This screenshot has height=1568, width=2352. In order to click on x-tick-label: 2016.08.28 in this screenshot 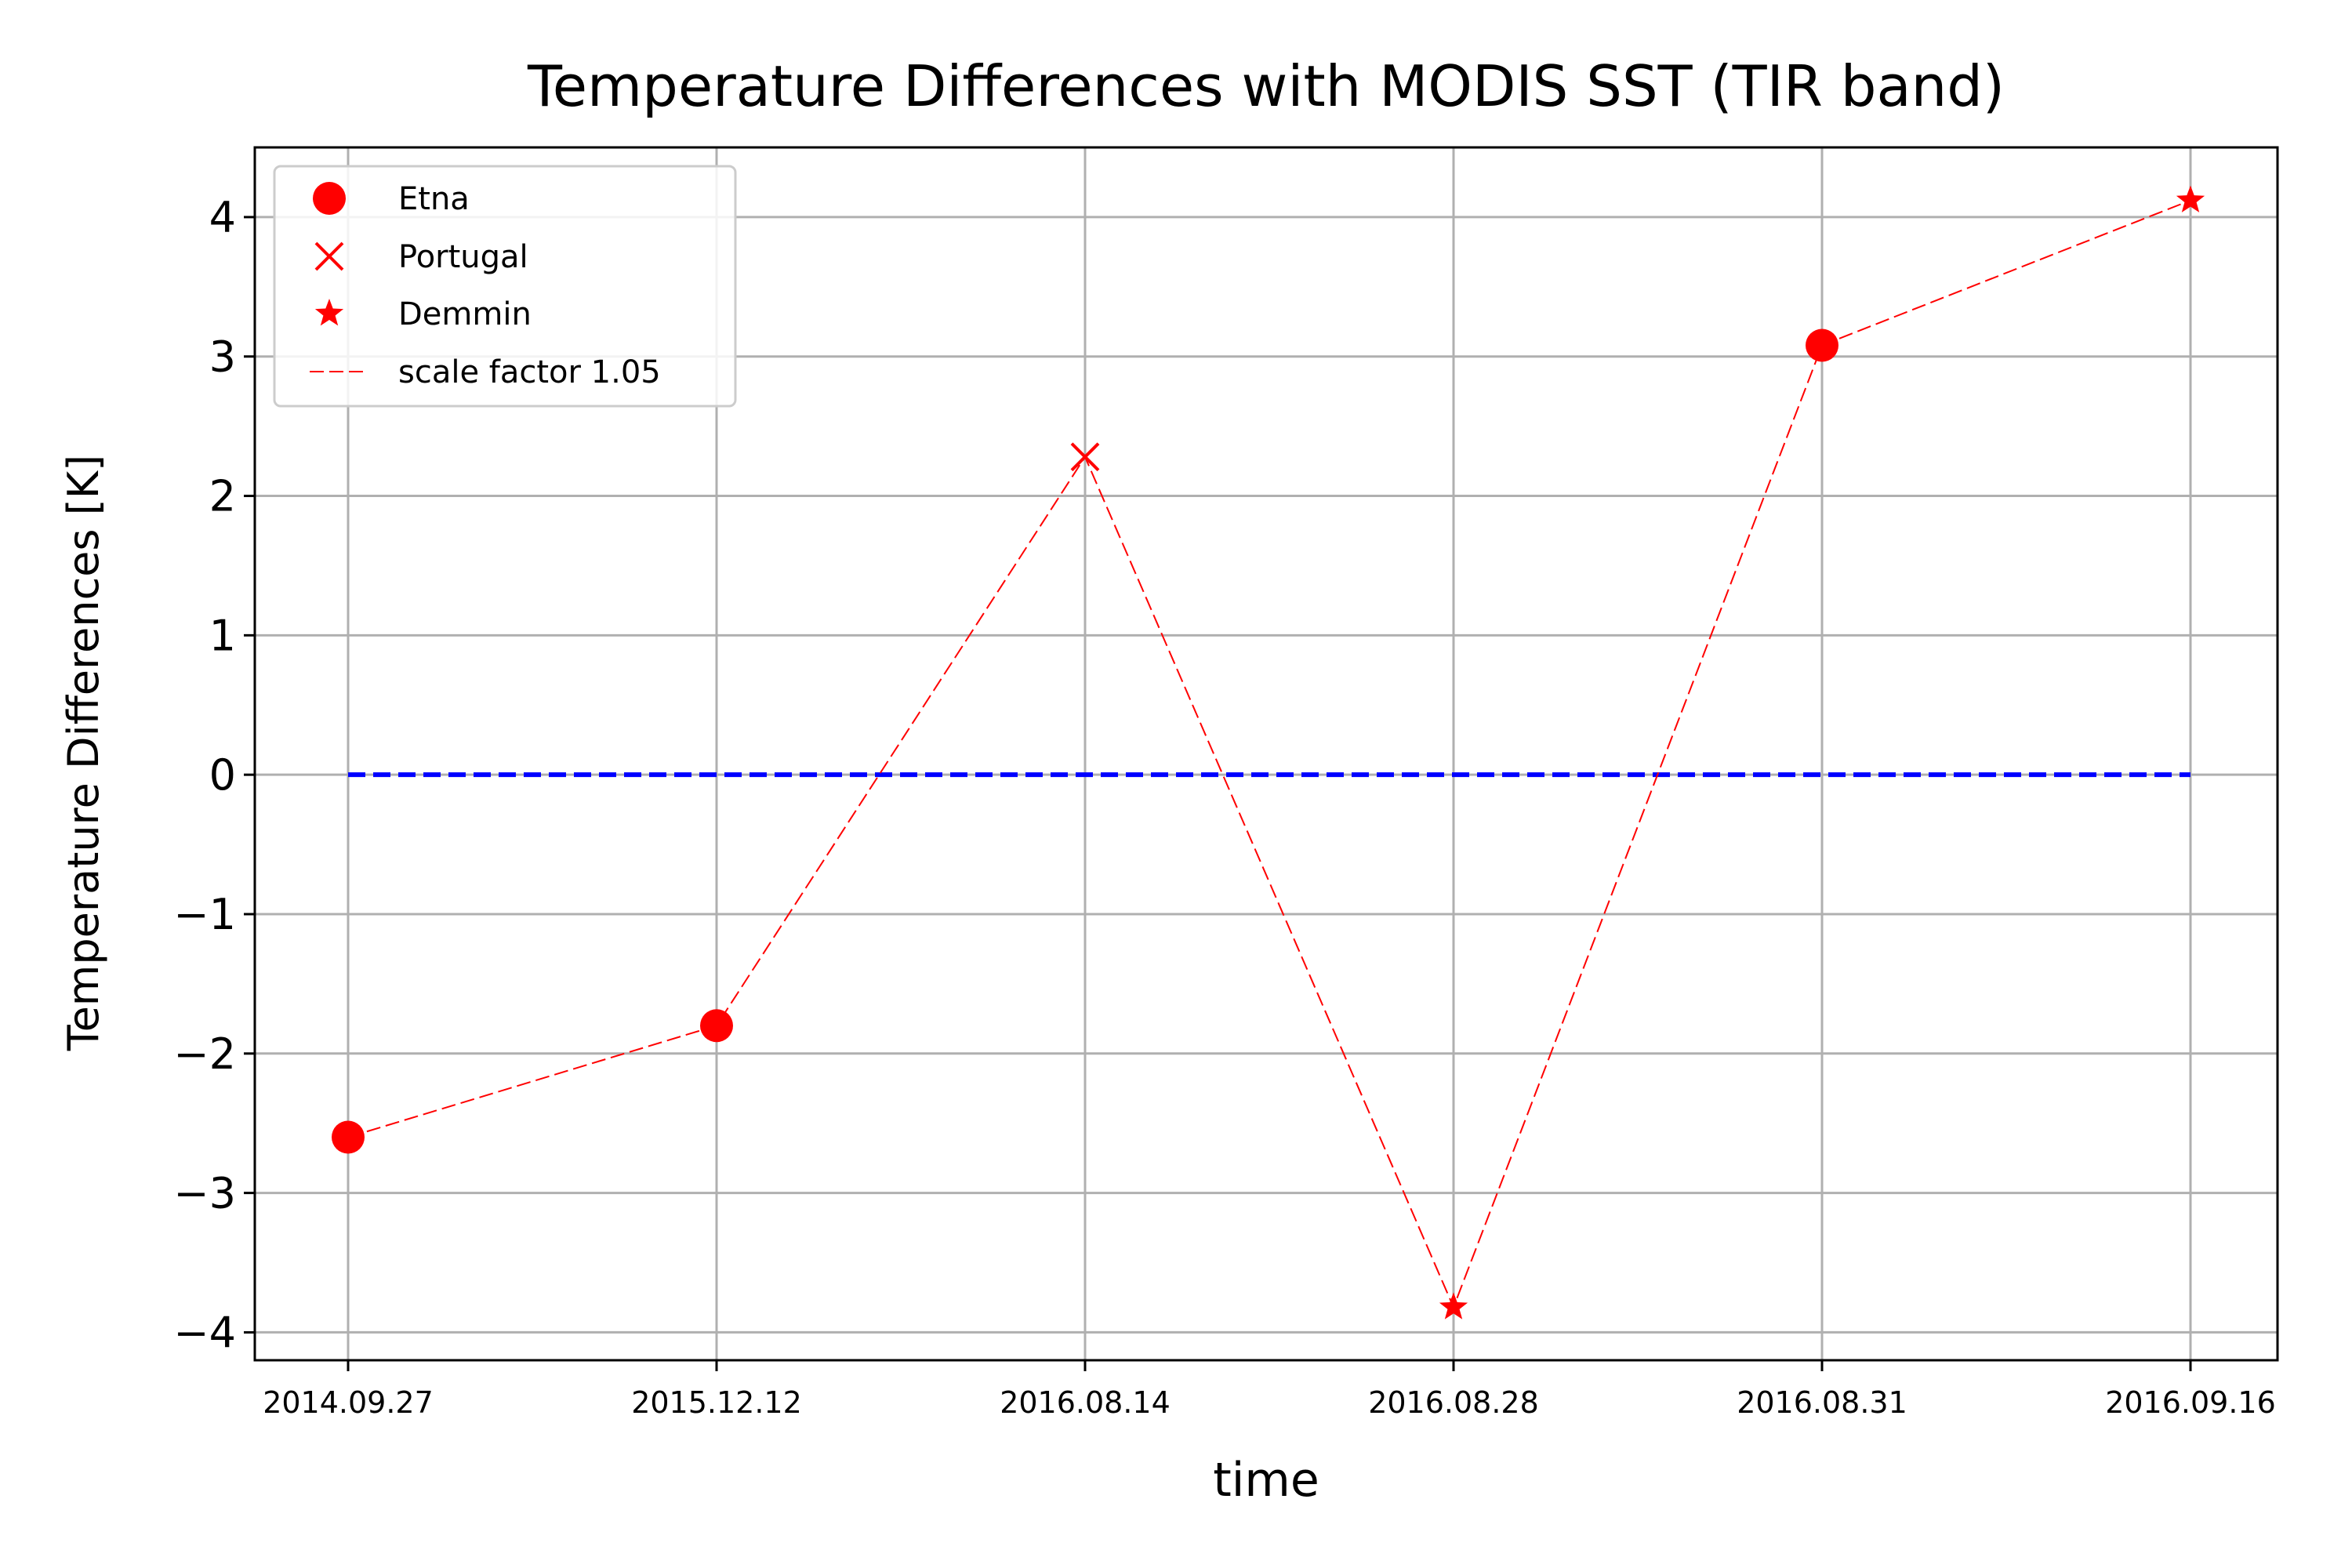, I will do `click(1453, 1402)`.